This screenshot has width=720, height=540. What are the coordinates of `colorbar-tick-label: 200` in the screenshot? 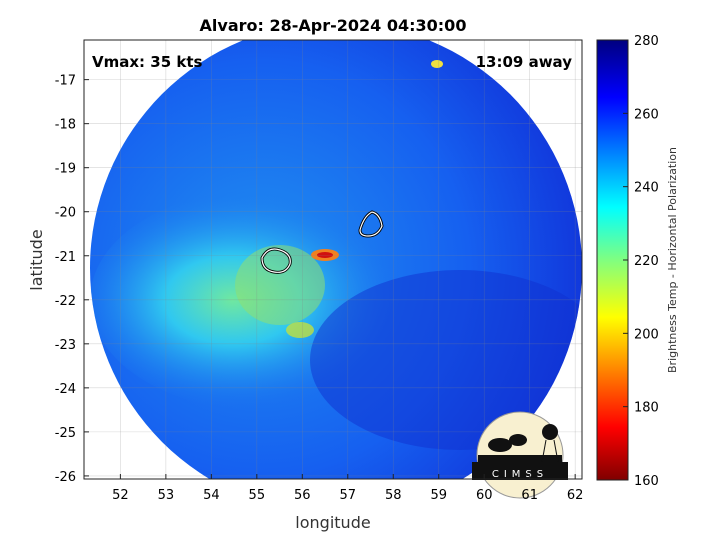 It's located at (646, 334).